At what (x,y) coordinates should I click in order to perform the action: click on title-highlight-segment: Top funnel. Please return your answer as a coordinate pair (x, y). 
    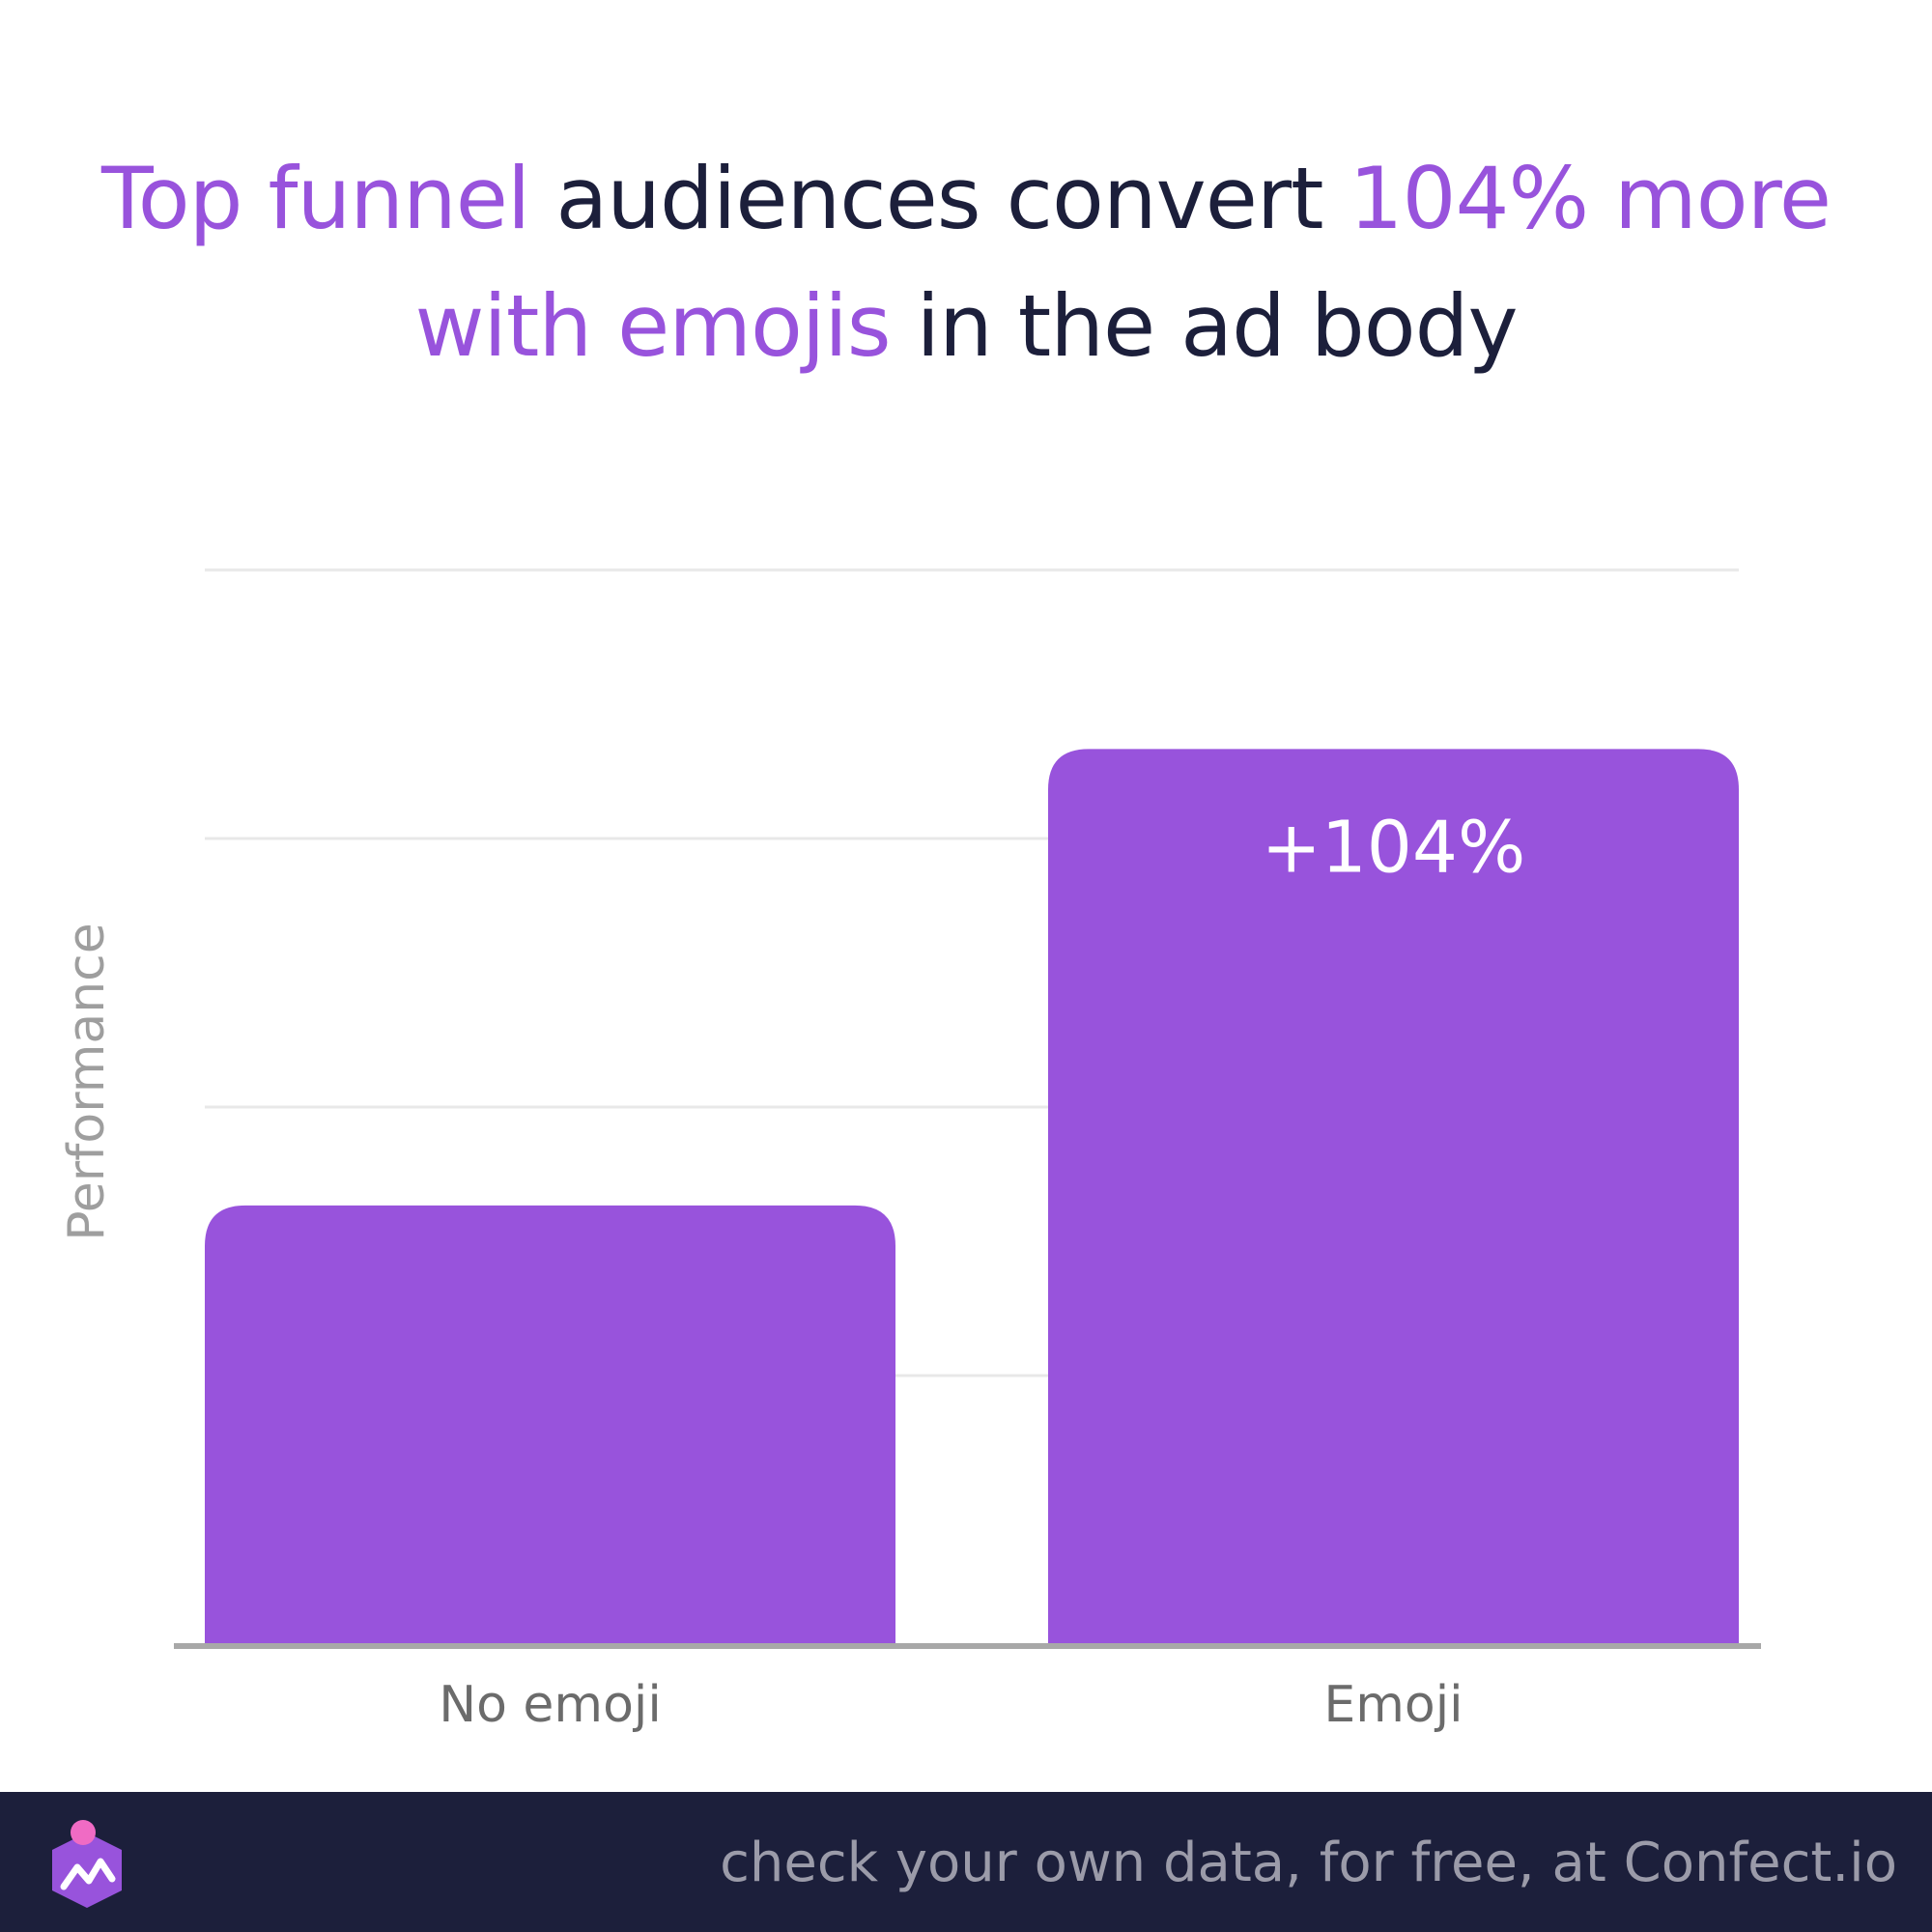
    Looking at the image, I should click on (315, 198).